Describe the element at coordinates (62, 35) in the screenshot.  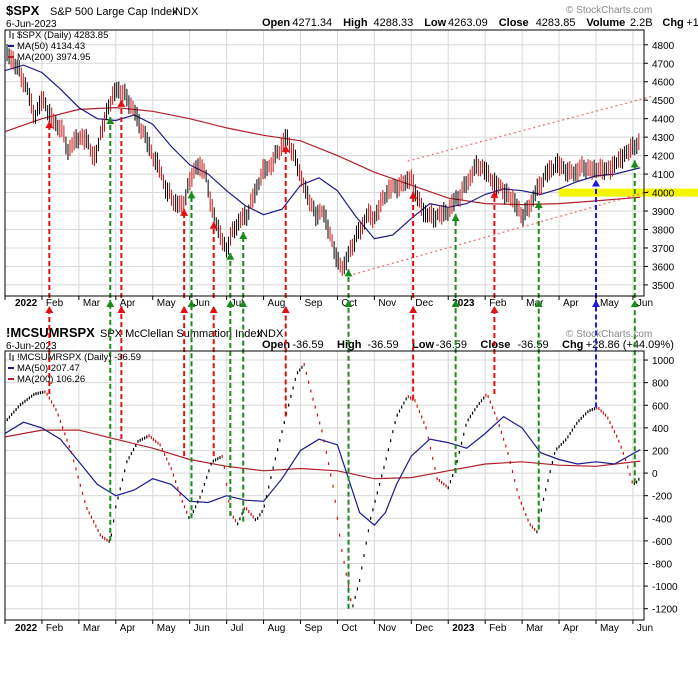
I see `legend-entry: $SPX (Daily) 4283.85` at that location.